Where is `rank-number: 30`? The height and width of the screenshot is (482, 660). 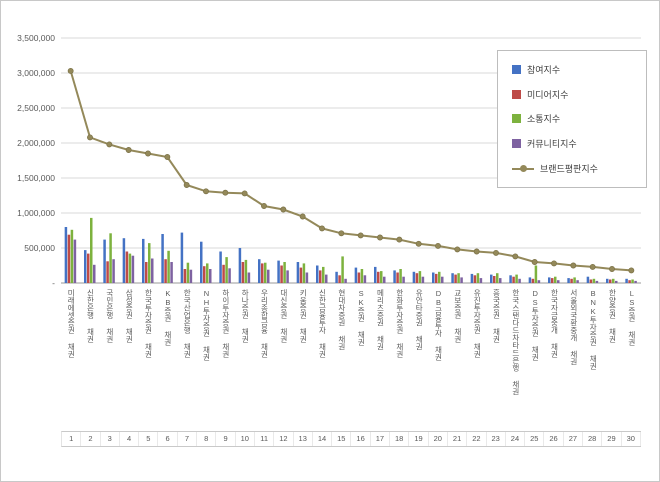 rank-number: 30 is located at coordinates (631, 439).